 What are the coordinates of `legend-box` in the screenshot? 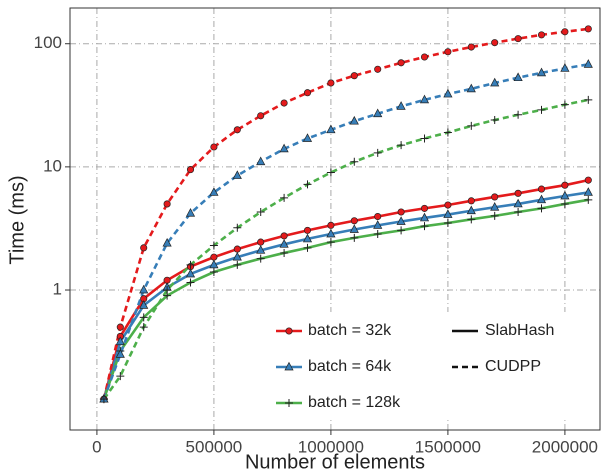 It's located at (429, 366).